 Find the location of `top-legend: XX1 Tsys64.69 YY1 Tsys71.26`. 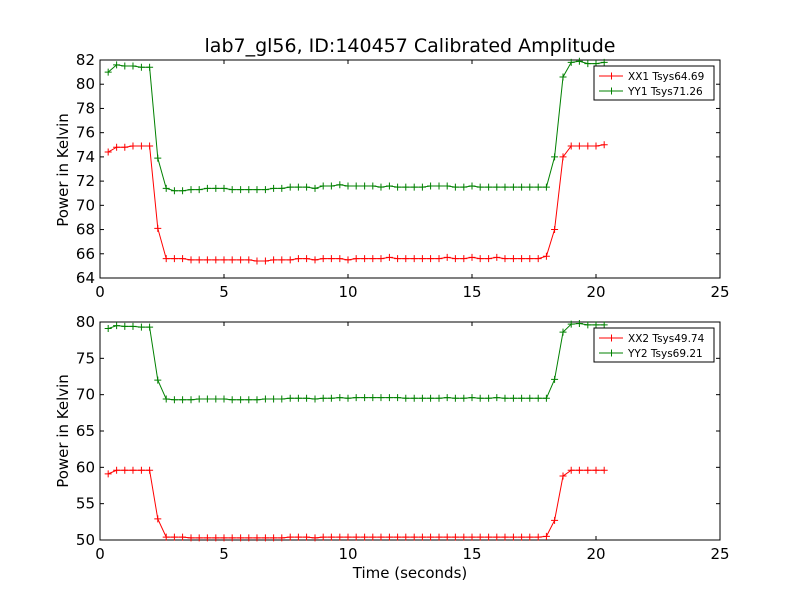

top-legend: XX1 Tsys64.69 YY1 Tsys71.26 is located at coordinates (654, 83).